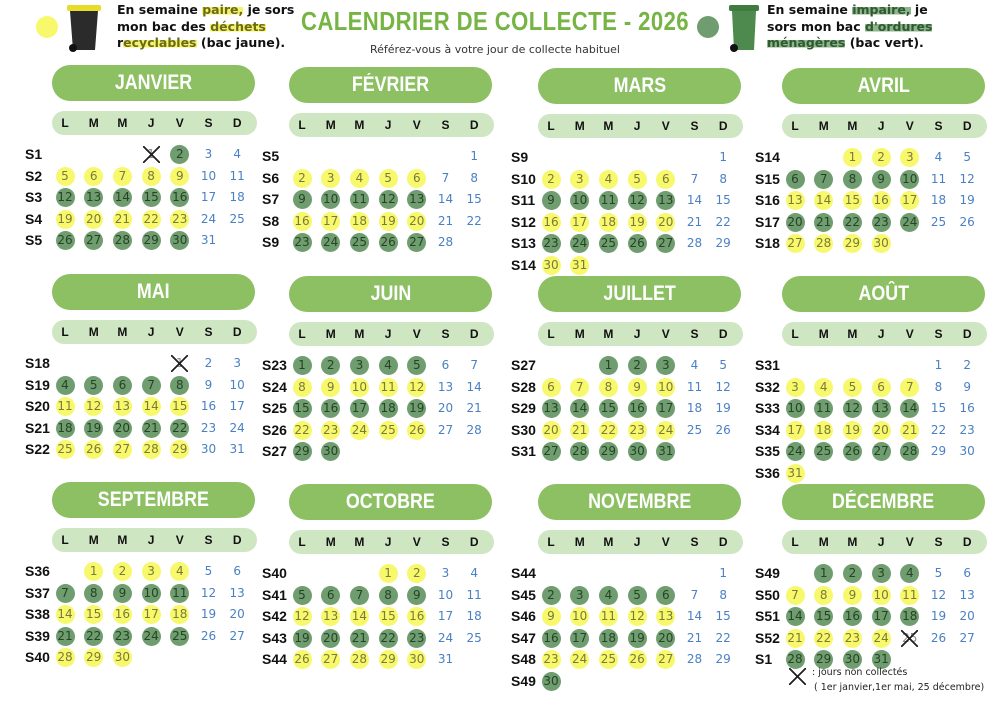 The height and width of the screenshot is (707, 1000). I want to click on day-green-collection: 18, so click(910, 616).